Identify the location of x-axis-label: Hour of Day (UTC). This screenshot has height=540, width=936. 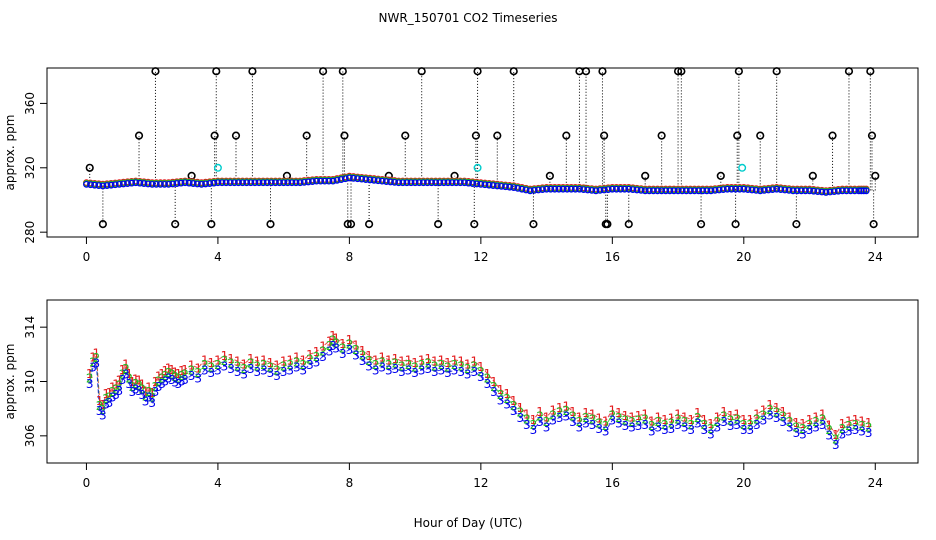
(468, 523).